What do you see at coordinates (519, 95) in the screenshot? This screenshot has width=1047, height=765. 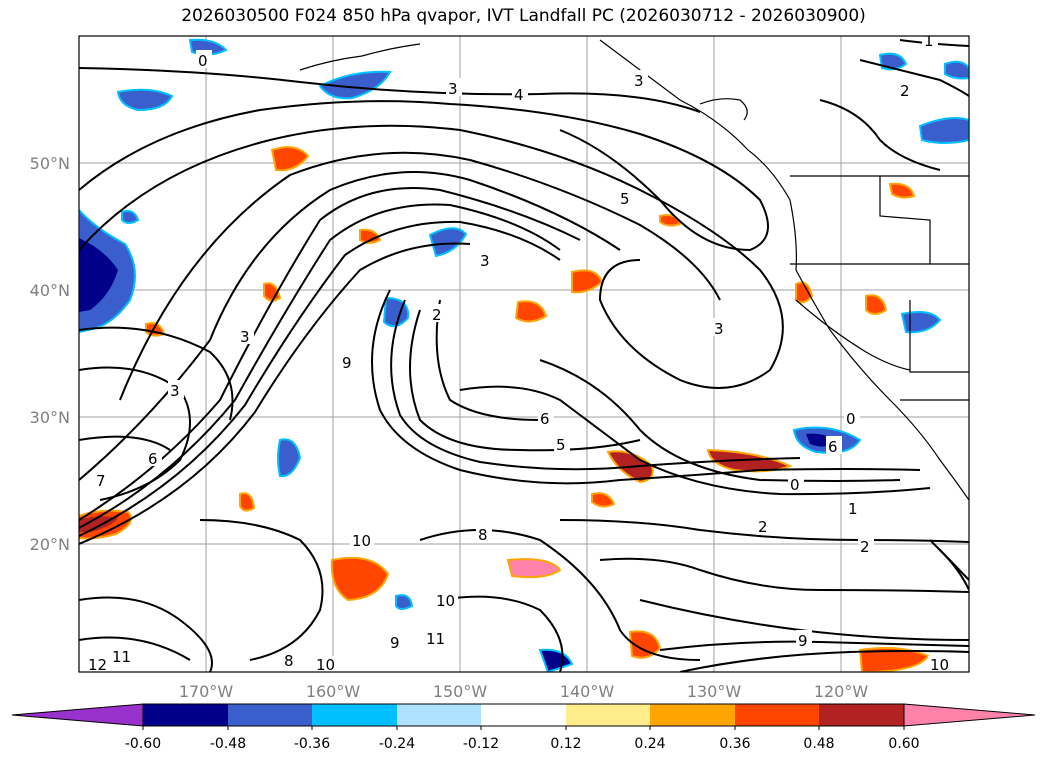 I see `contour-label: 4` at bounding box center [519, 95].